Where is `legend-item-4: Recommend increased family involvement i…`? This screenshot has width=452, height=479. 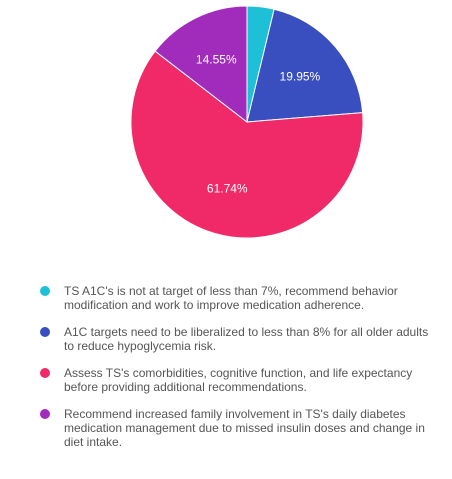 legend-item-4: Recommend increased family involvement i… is located at coordinates (240, 428).